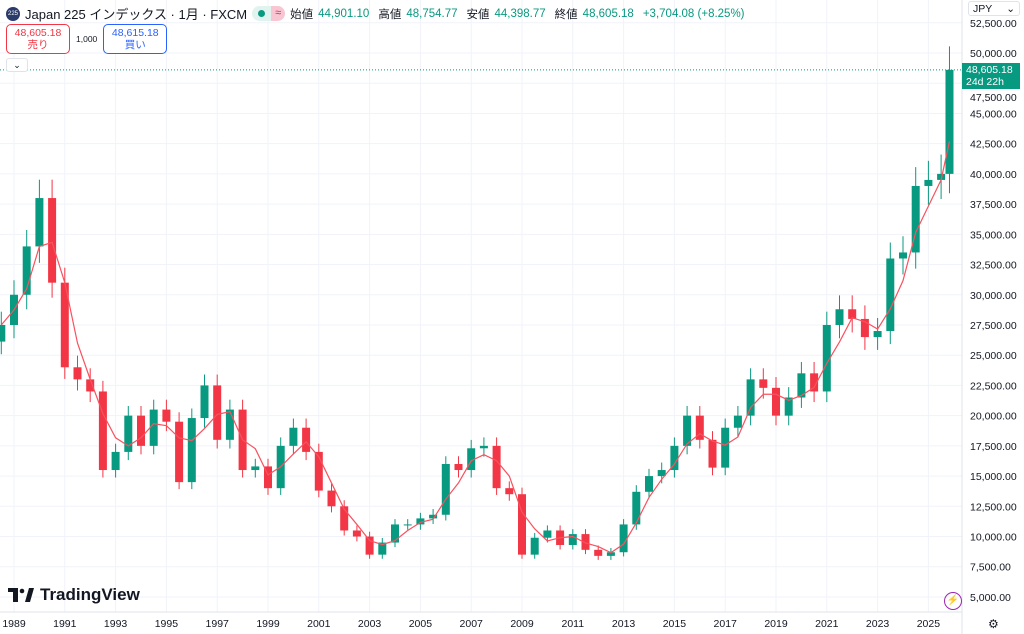 The width and height of the screenshot is (1024, 634). Describe the element at coordinates (1010, 9) in the screenshot. I see `chevron-down-icon: ⌄` at that location.